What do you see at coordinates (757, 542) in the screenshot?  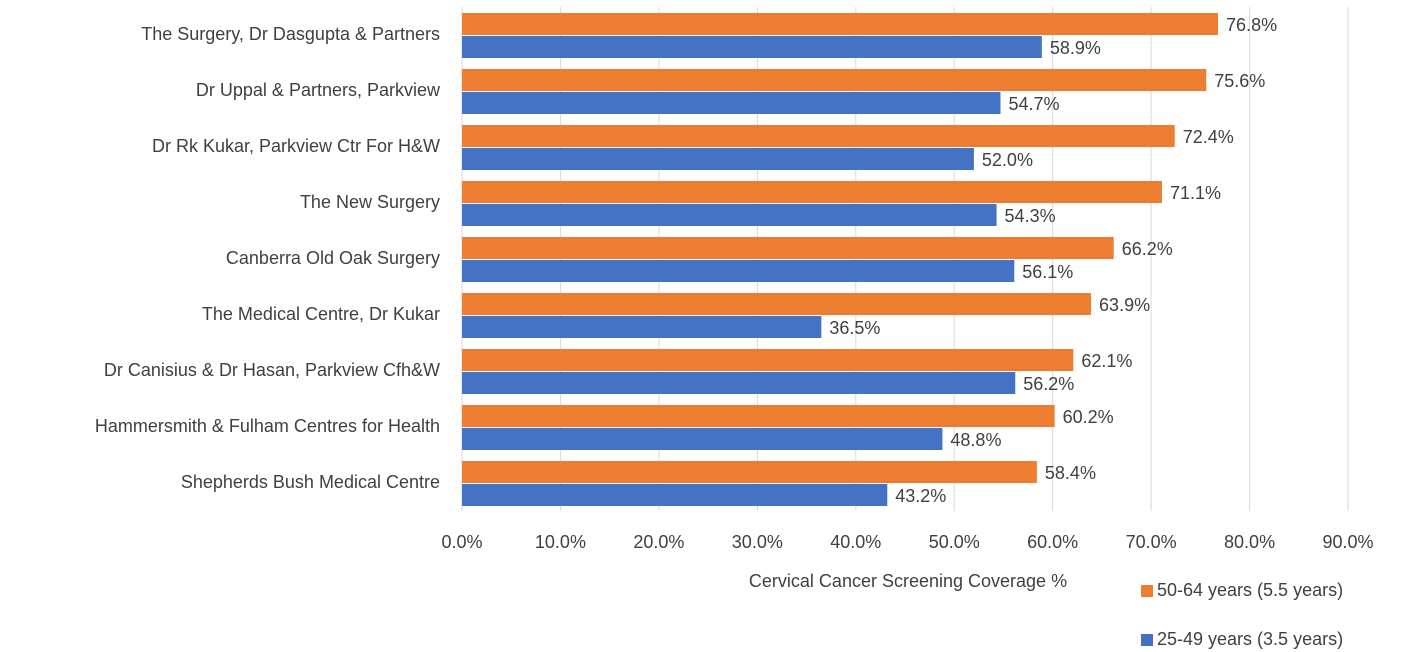 I see `x-tick-label: 30.0%` at bounding box center [757, 542].